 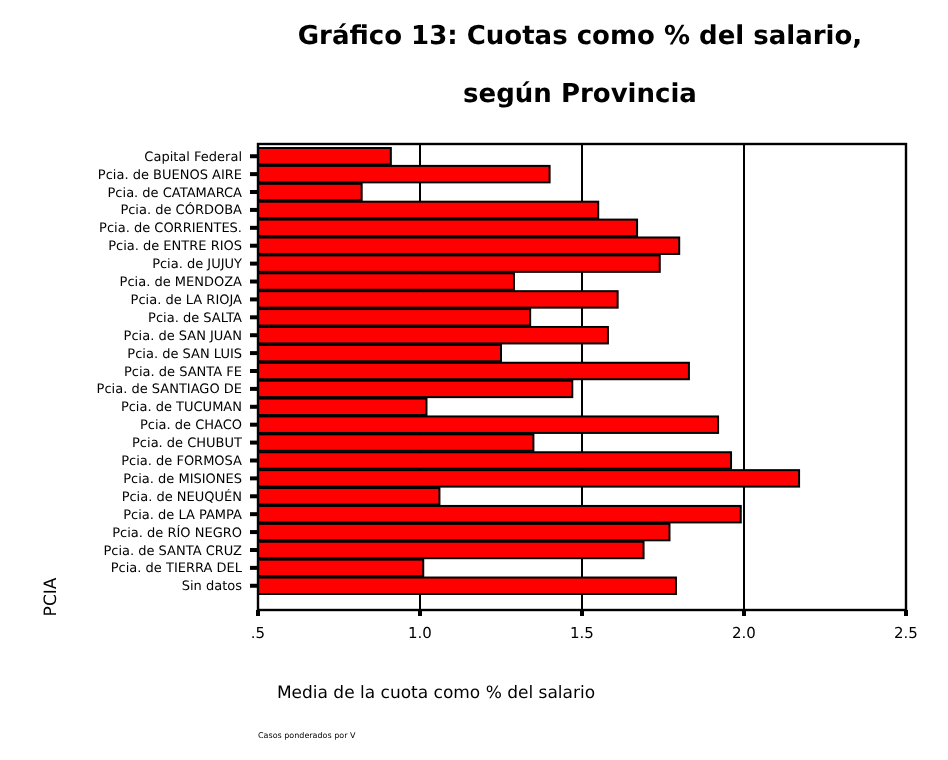 I want to click on x-axis-title: Media de la cuota como % del salario, so click(x=436, y=694).